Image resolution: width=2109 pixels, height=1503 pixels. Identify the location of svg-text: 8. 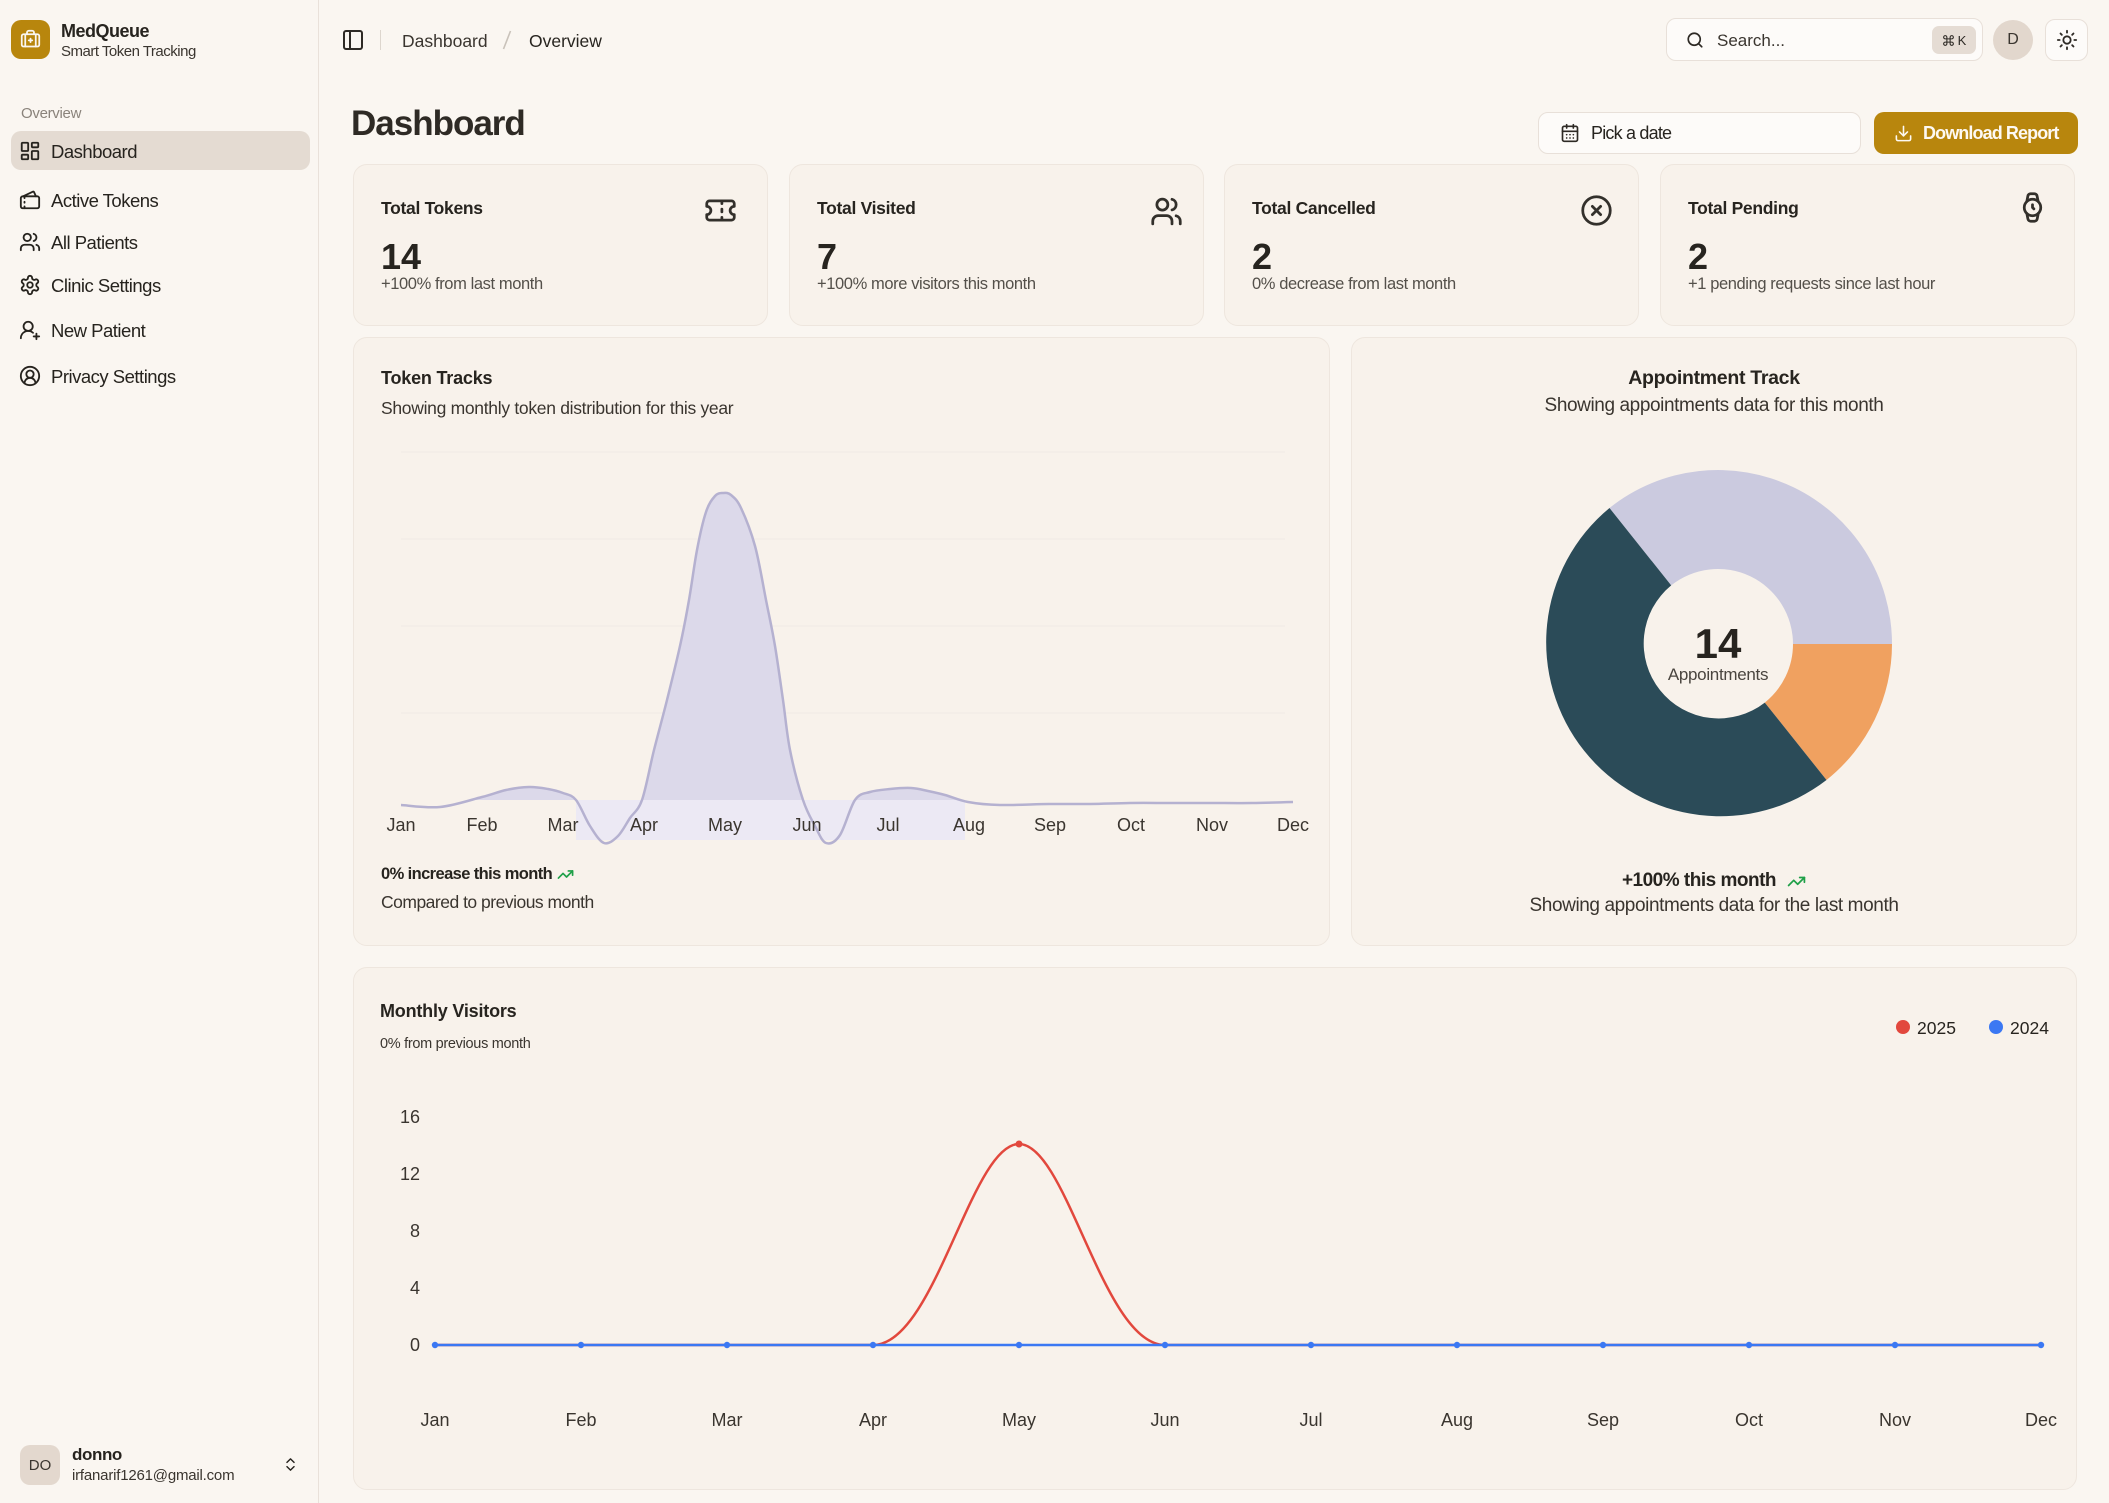
(415, 1231).